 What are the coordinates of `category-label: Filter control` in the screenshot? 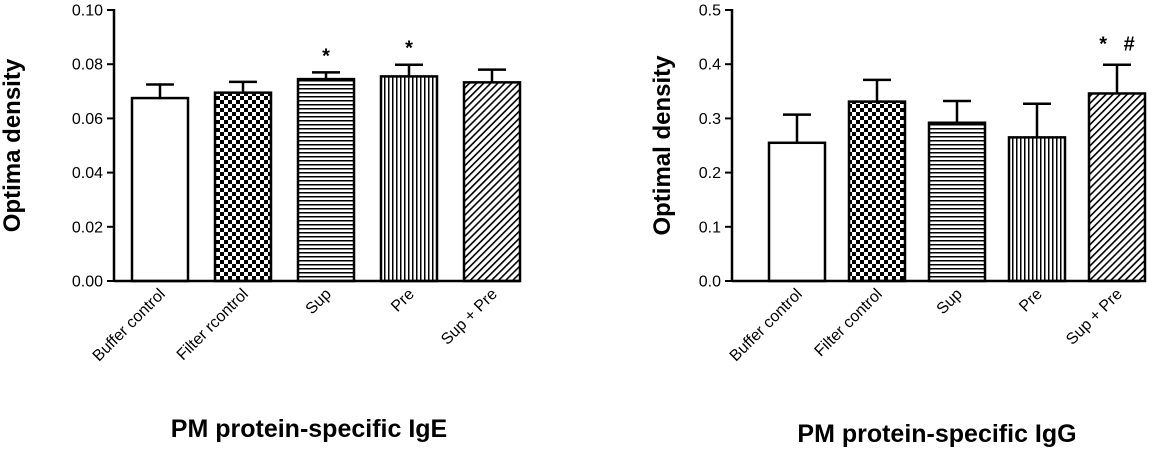 It's located at (849, 323).